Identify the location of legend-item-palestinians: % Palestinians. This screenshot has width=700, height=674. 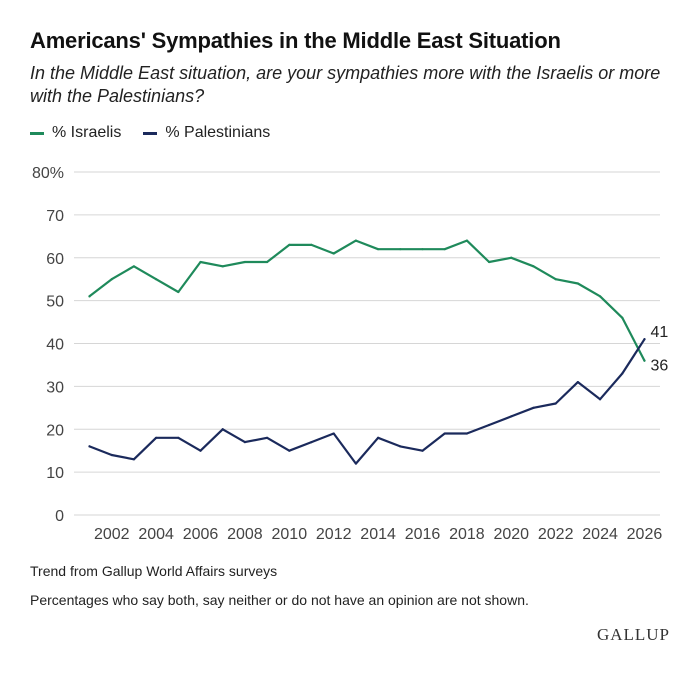
(206, 133).